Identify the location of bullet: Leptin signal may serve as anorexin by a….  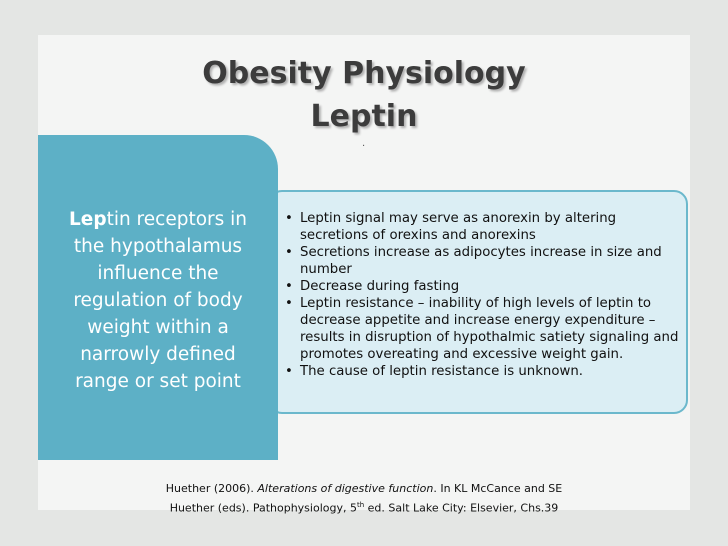
(483, 227).